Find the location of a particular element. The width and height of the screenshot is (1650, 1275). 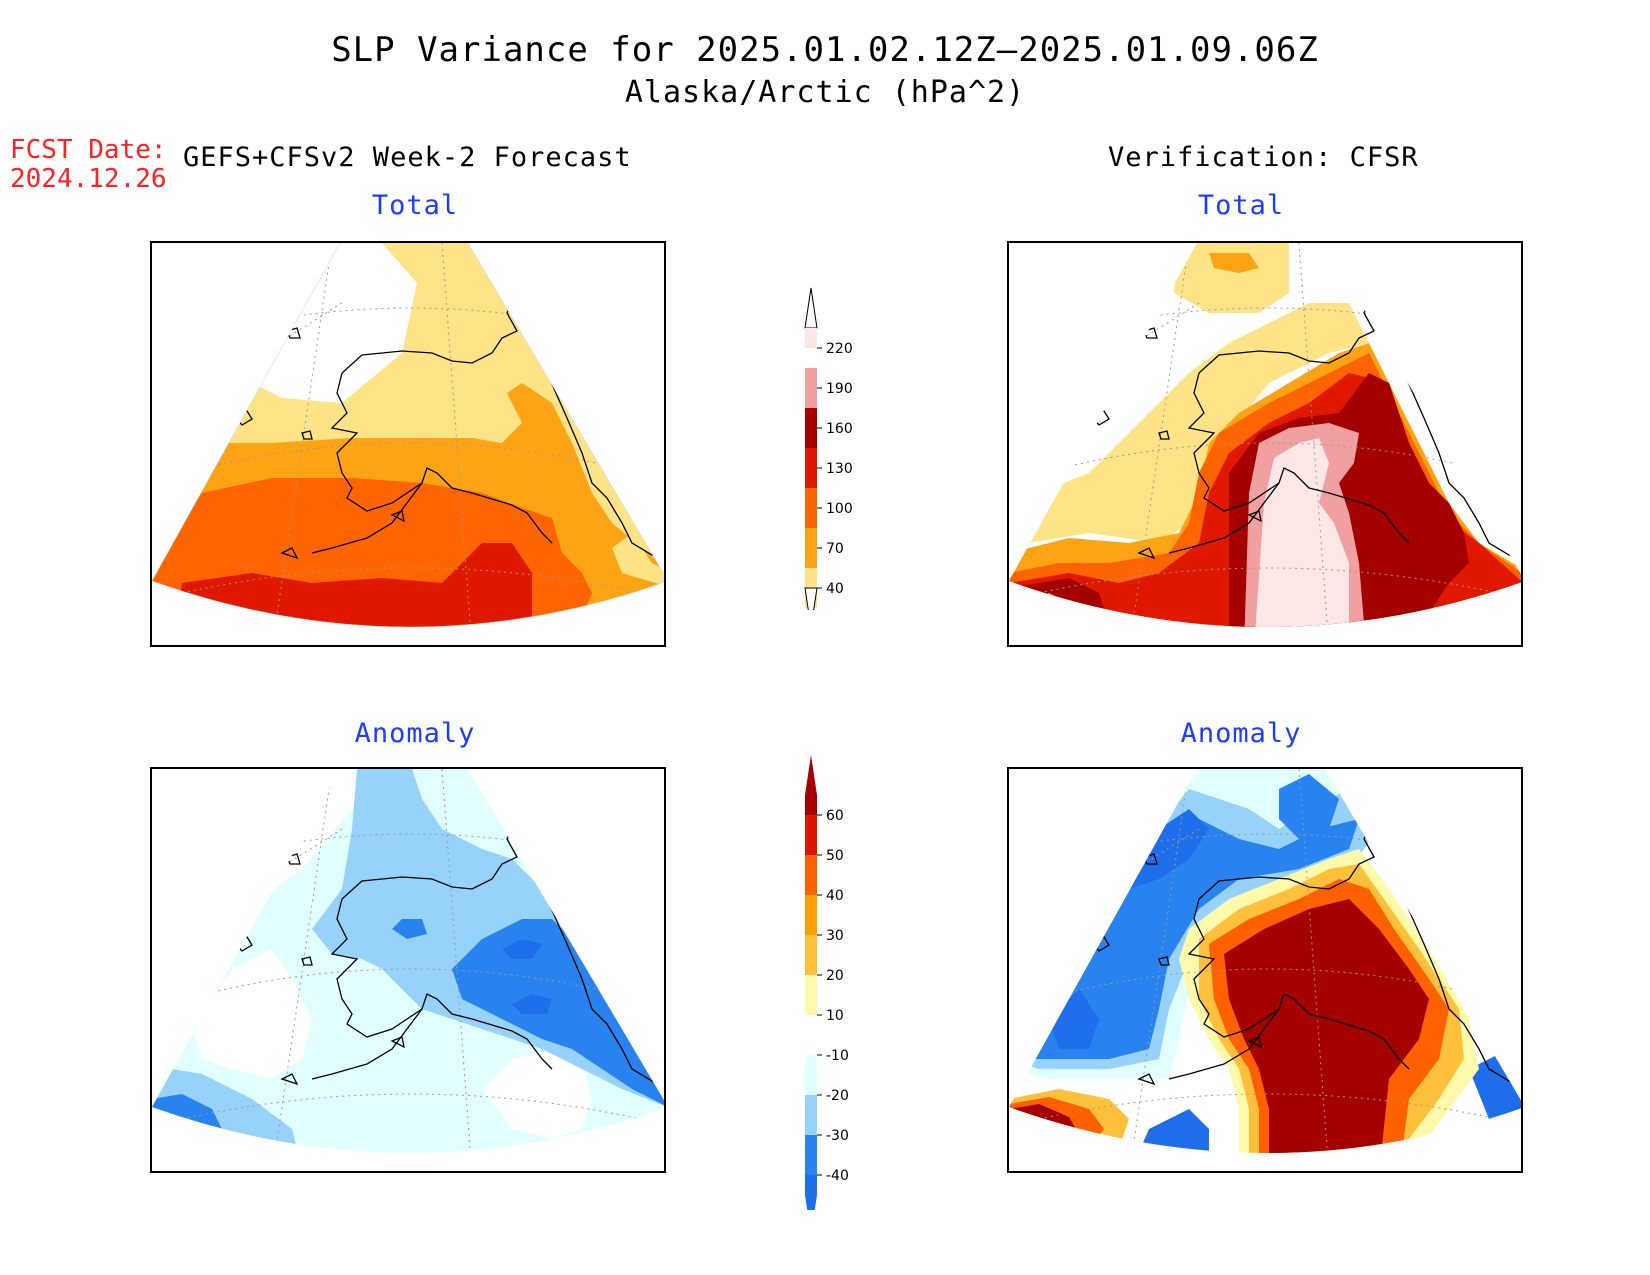

forecast-total-map is located at coordinates (408, 444).